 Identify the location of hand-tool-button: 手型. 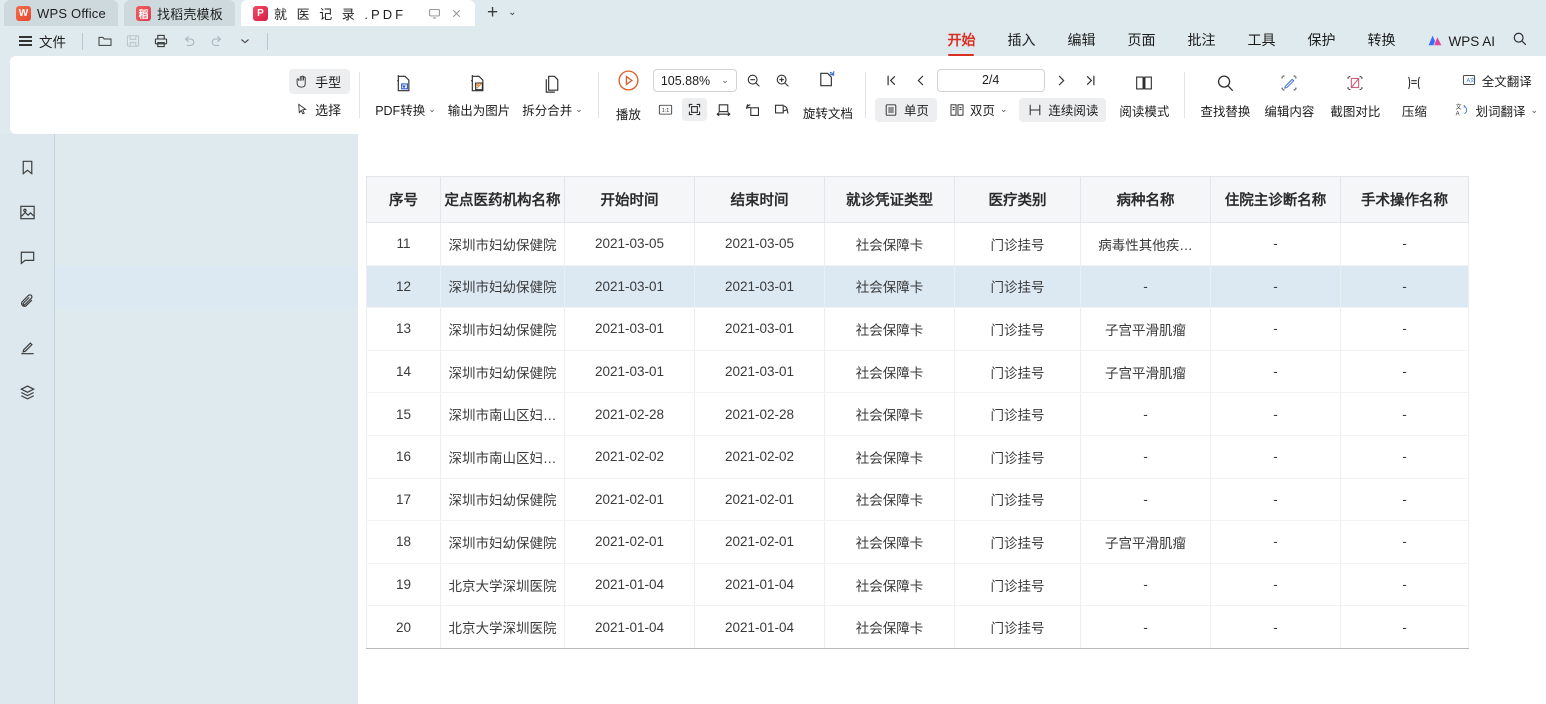
(320, 81).